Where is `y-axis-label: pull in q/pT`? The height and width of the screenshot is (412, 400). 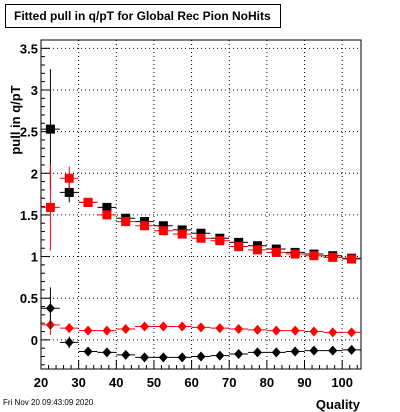 y-axis-label: pull in q/pT is located at coordinates (15, 119).